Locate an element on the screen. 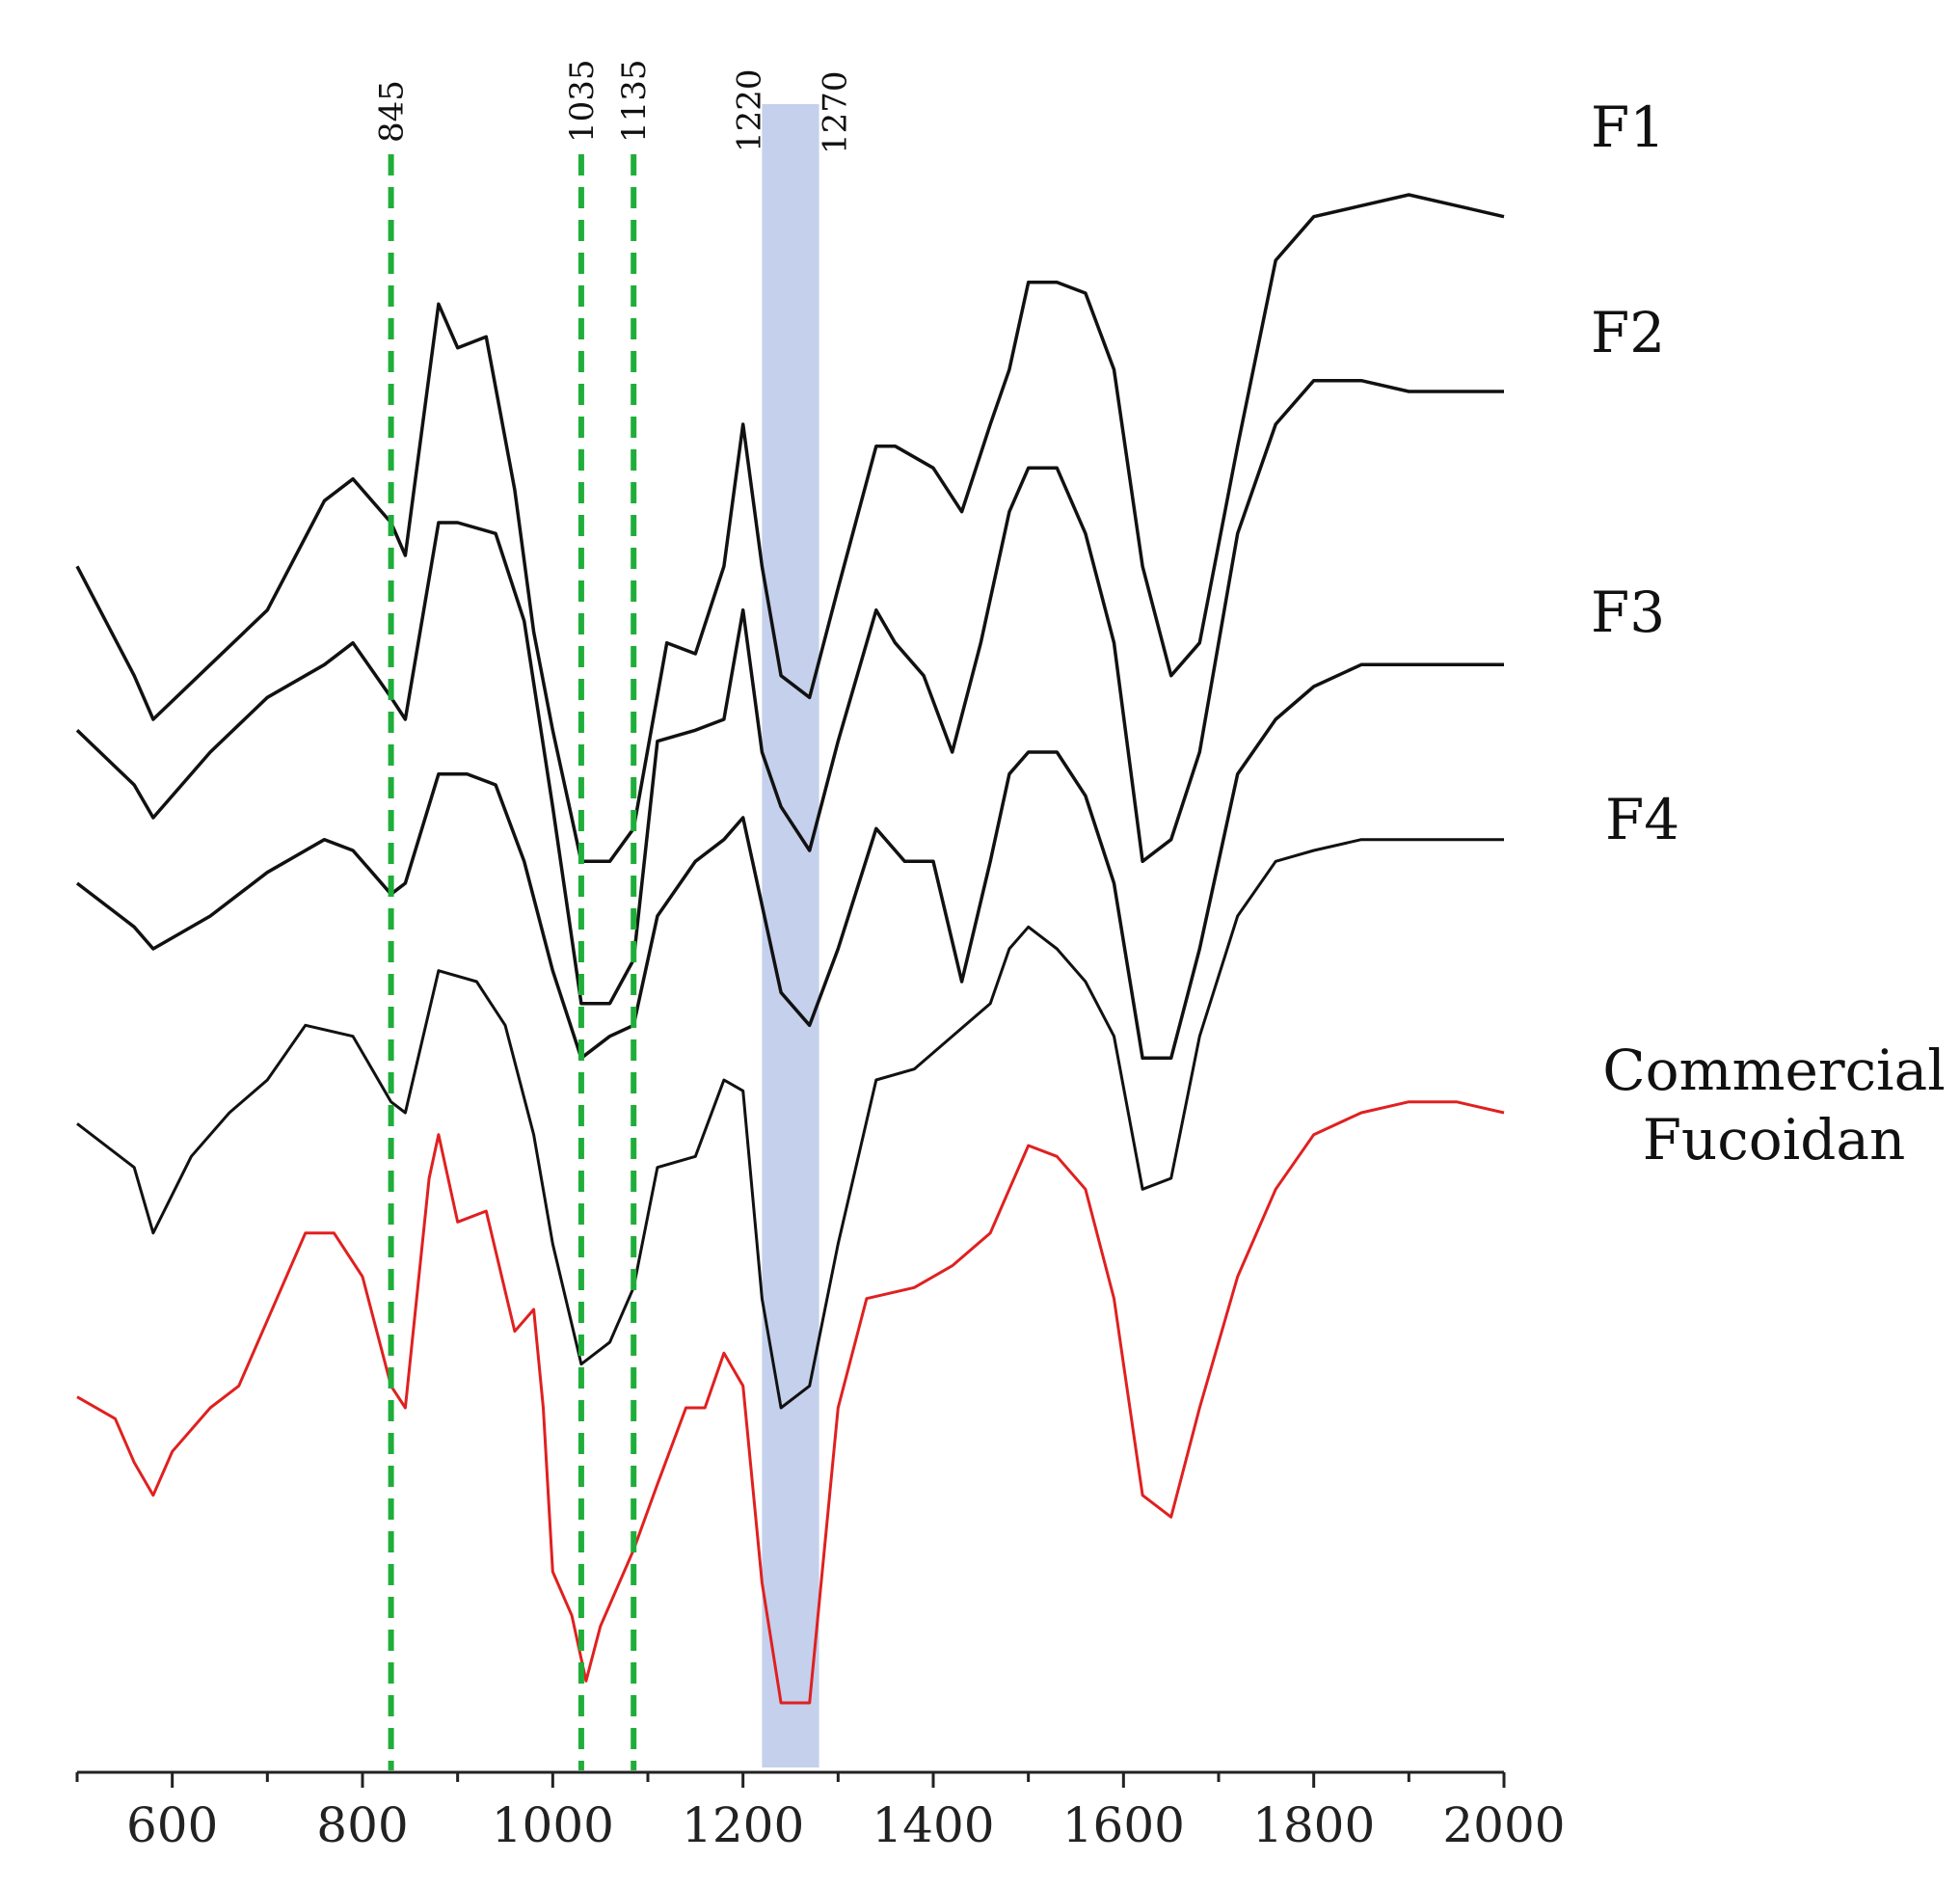 This screenshot has height=1888, width=1960. series-label-commercial-fucoidan-line1: Commercial is located at coordinates (1774, 1070).